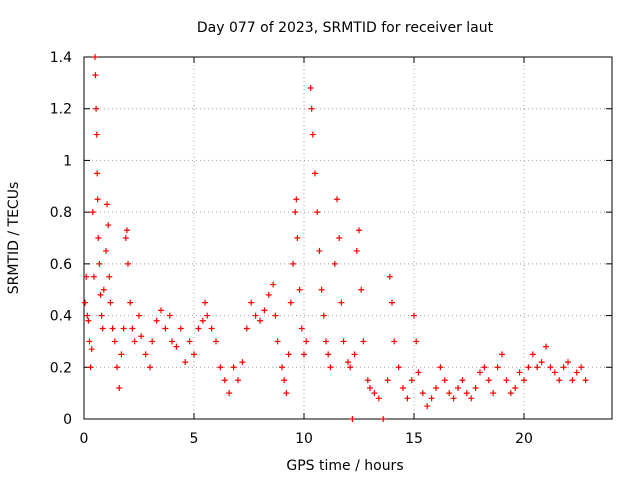 This screenshot has width=640, height=480. What do you see at coordinates (61, 58) in the screenshot?
I see `y-tick-label: 1.4` at bounding box center [61, 58].